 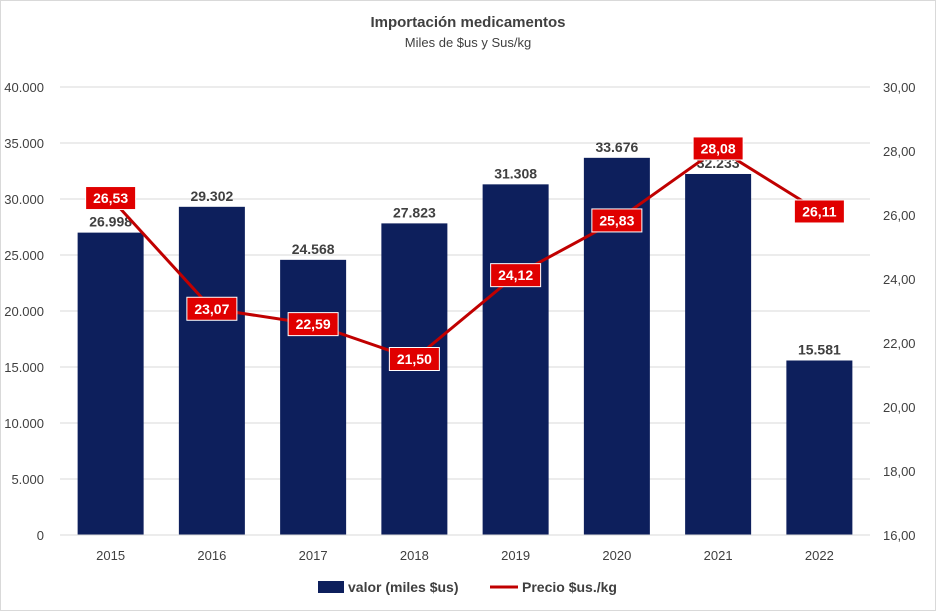 What do you see at coordinates (465, 548) in the screenshot?
I see `x-axis: 2015 2016 2017 2018 2019 2020 2021 2022` at bounding box center [465, 548].